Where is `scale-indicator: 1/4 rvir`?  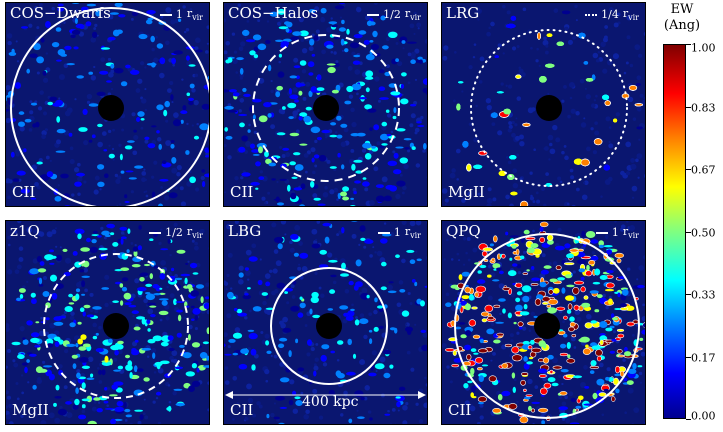
scale-indicator: 1/4 rvir is located at coordinates (612, 14).